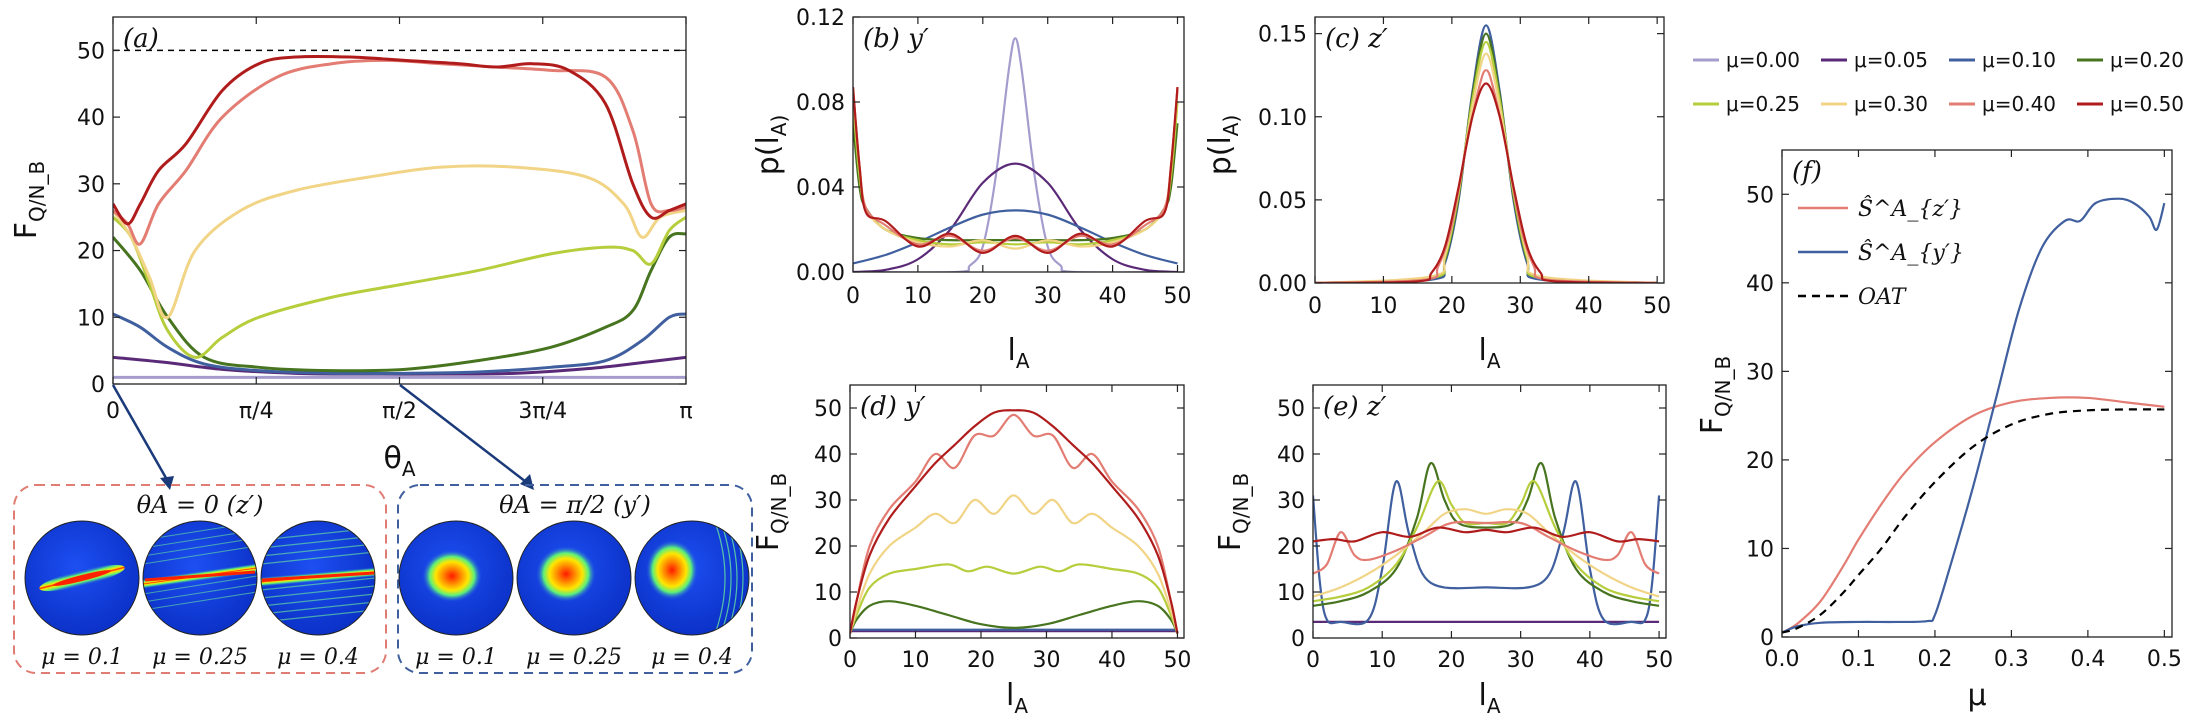 The image size is (2208, 724). Describe the element at coordinates (1356, 39) in the screenshot. I see `panel-label-c: (c) z′` at that location.